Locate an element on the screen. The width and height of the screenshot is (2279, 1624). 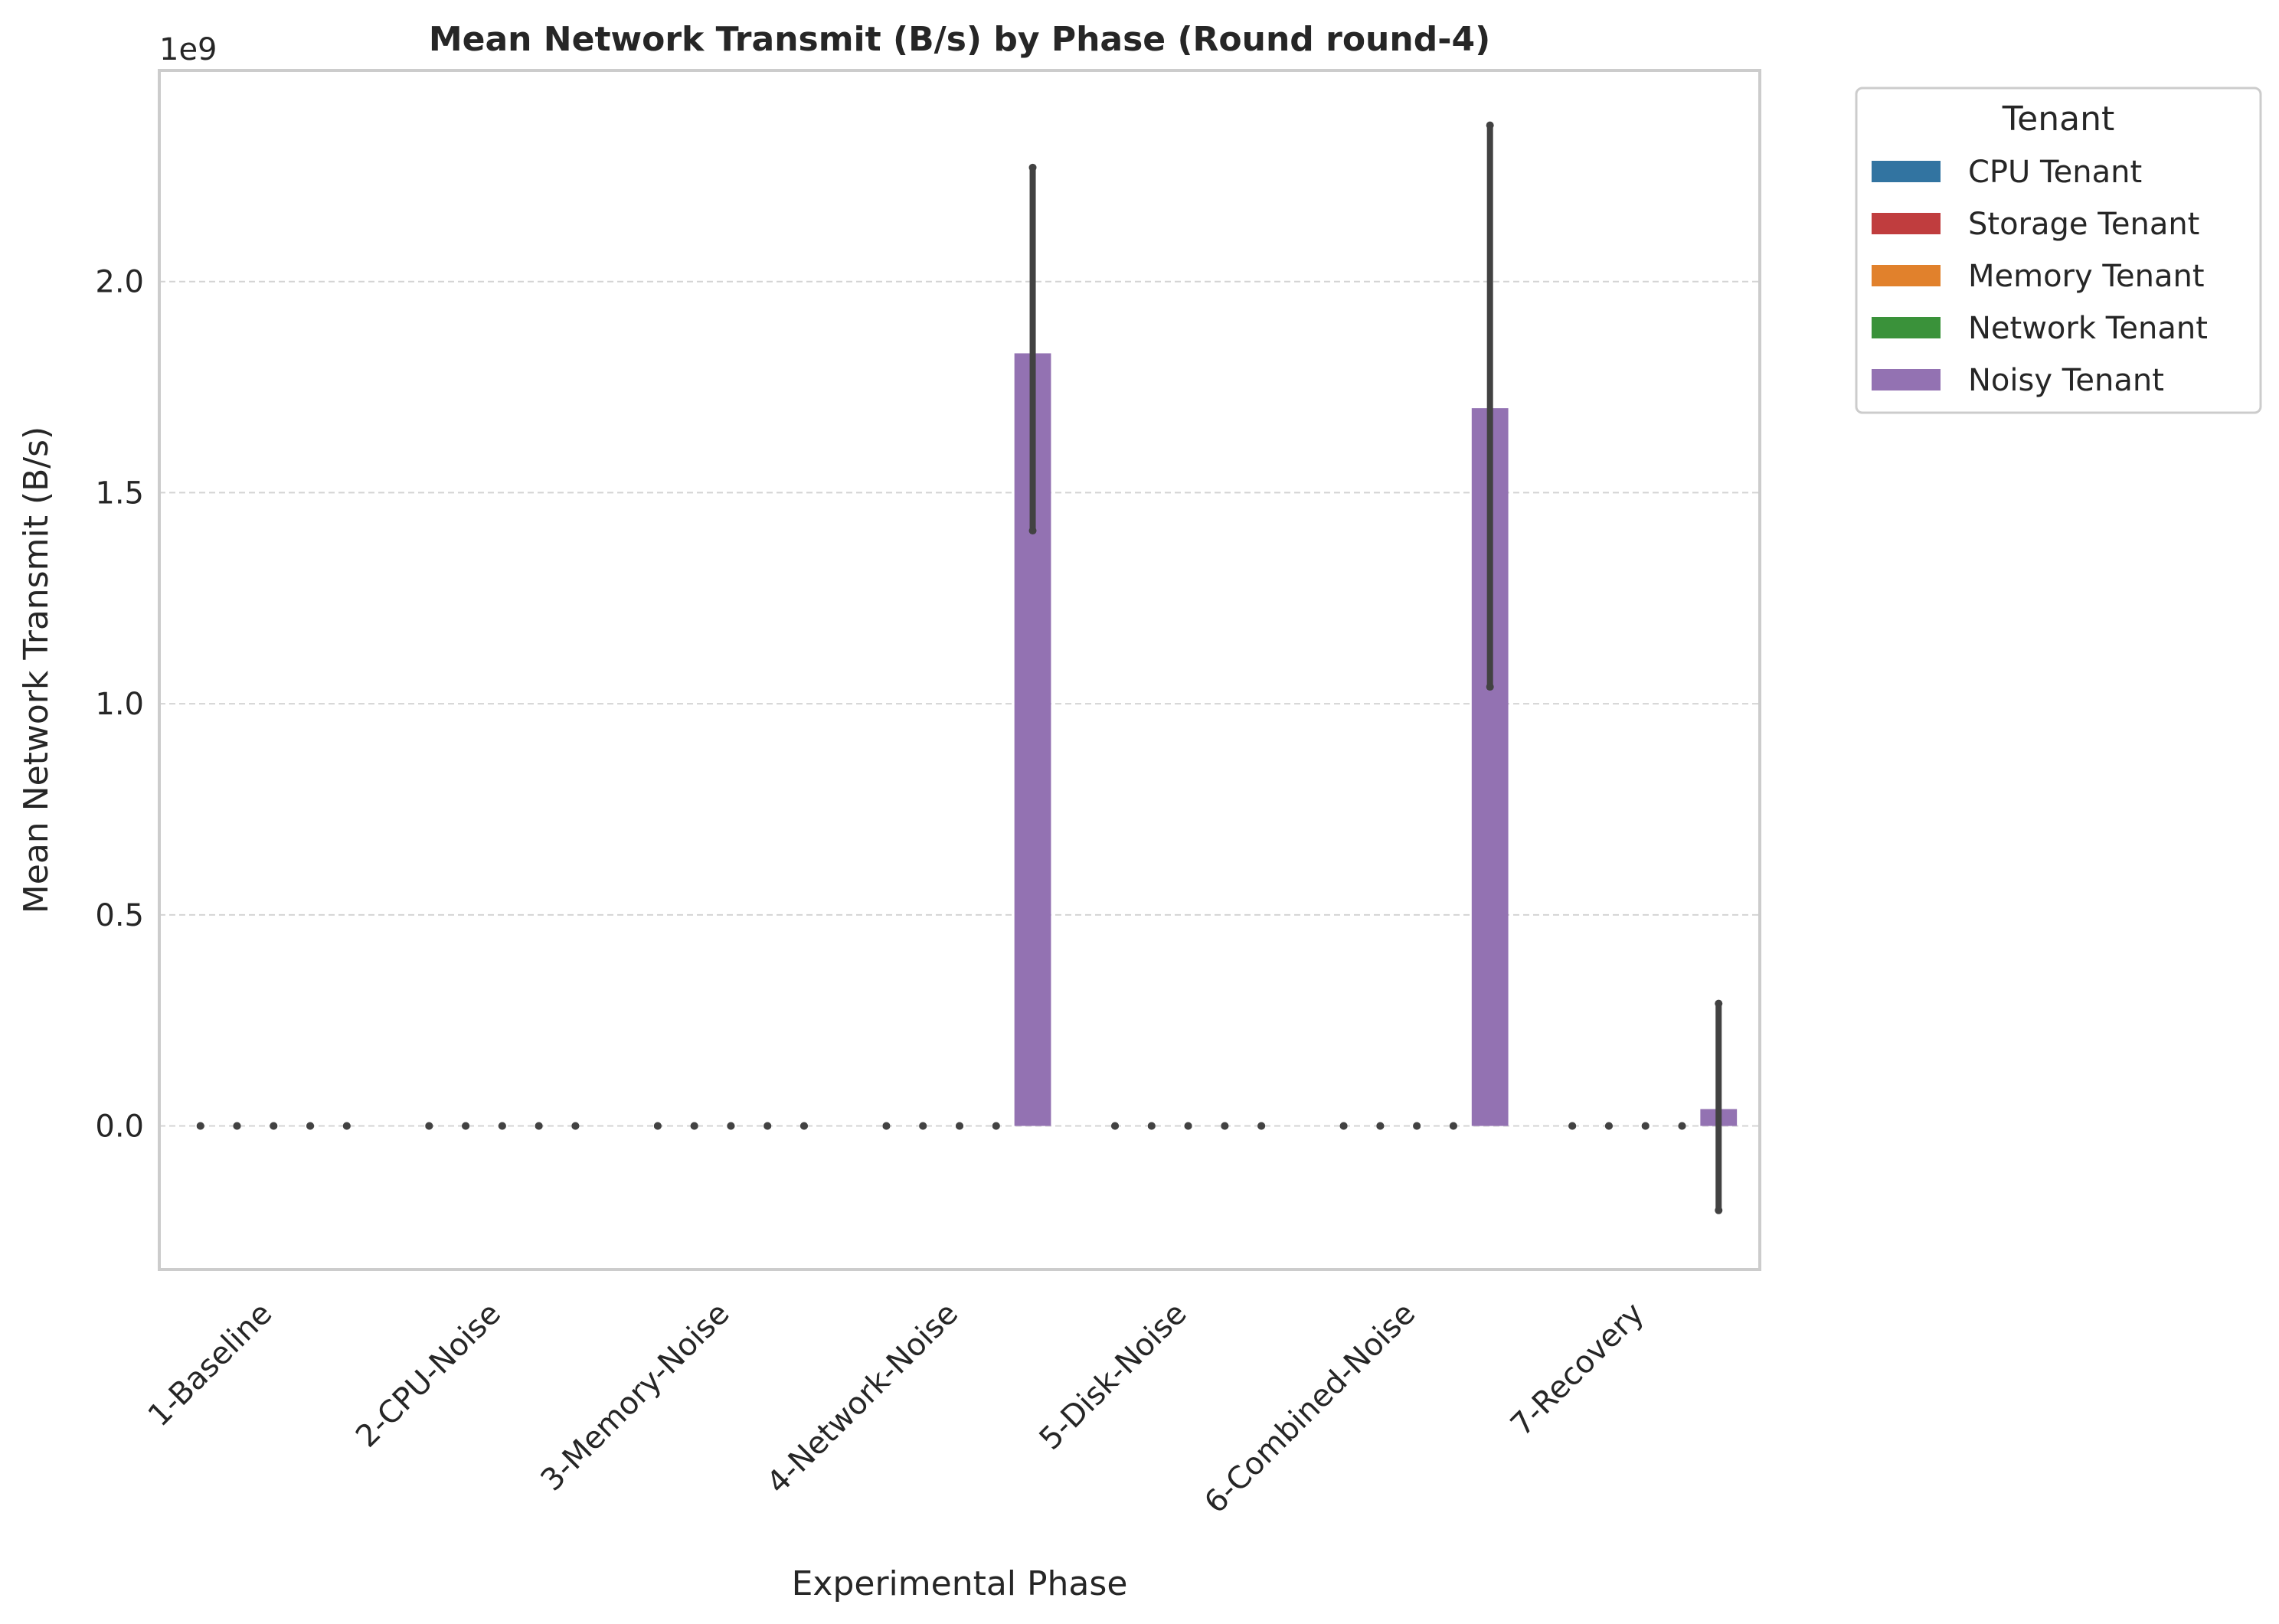
y-axis-label: Mean Network Transmit (B/s) is located at coordinates (36, 670).